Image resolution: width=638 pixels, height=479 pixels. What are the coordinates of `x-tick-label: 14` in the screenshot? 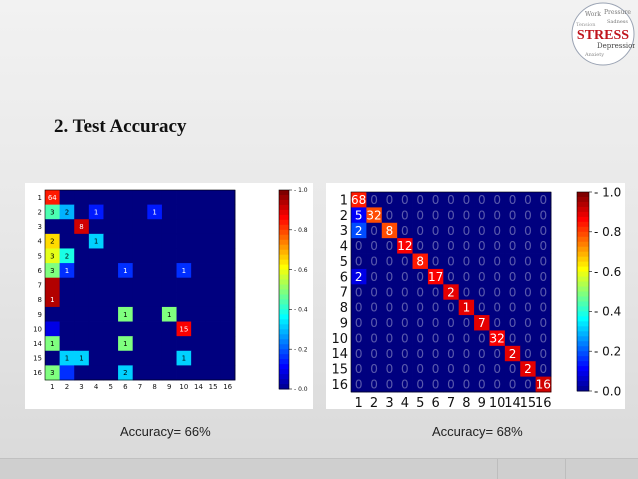 It's located at (512, 402).